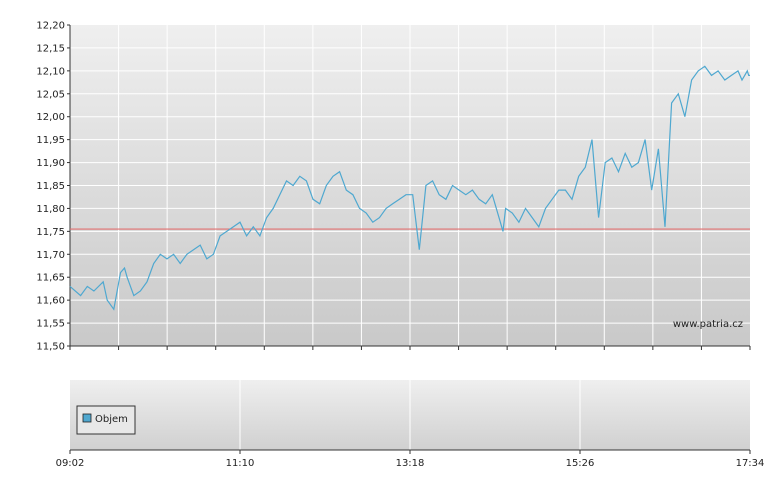 The height and width of the screenshot is (494, 780). Describe the element at coordinates (50, 140) in the screenshot. I see `price-y-tick-label: 11,95` at that location.